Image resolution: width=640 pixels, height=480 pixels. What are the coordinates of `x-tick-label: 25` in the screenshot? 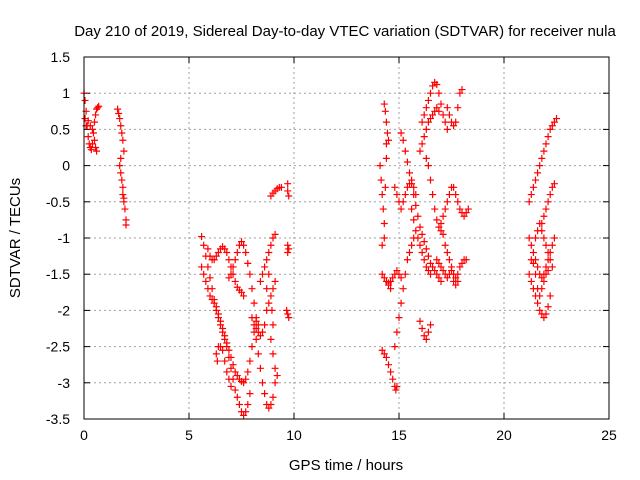 It's located at (609, 435).